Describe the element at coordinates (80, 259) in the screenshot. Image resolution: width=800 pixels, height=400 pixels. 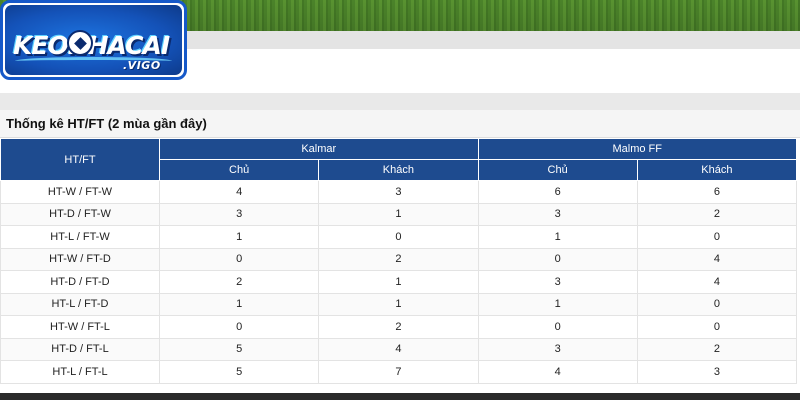
I see `row-label: HT-W / FT-D` at that location.